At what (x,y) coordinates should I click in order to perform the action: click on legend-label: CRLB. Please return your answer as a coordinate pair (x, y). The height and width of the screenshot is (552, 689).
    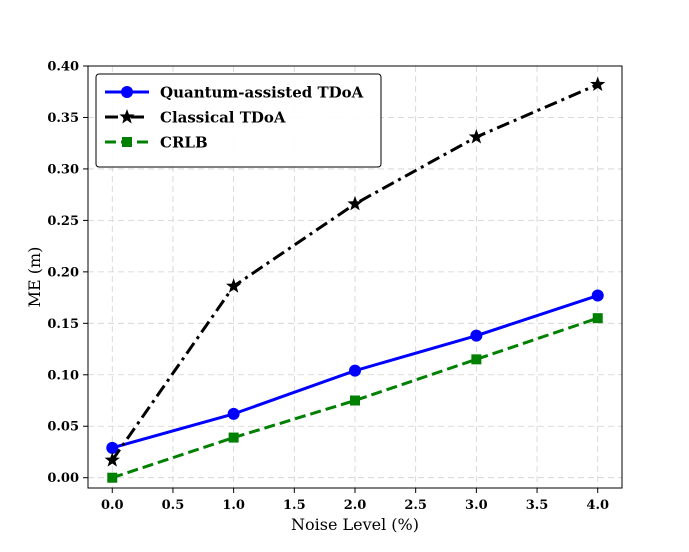
    Looking at the image, I should click on (184, 143).